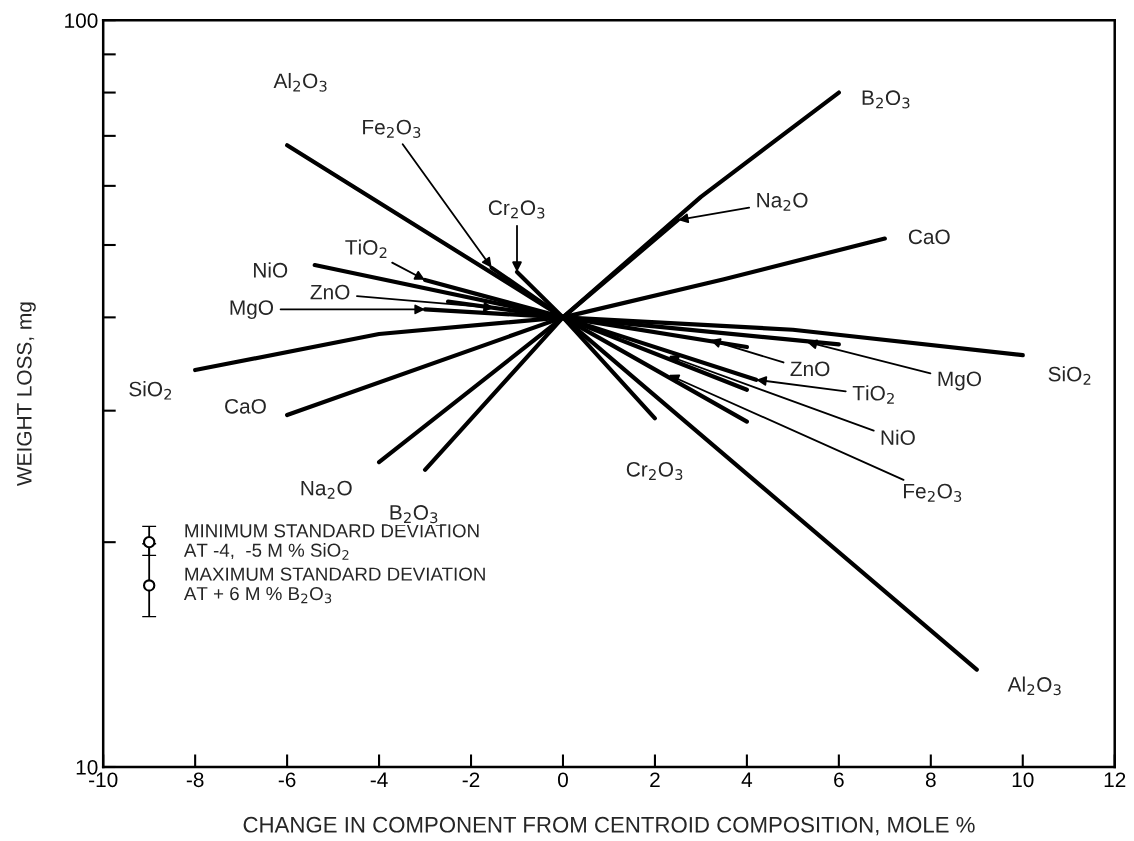 The image size is (1134, 841). I want to click on x-tick-label: 6, so click(839, 780).